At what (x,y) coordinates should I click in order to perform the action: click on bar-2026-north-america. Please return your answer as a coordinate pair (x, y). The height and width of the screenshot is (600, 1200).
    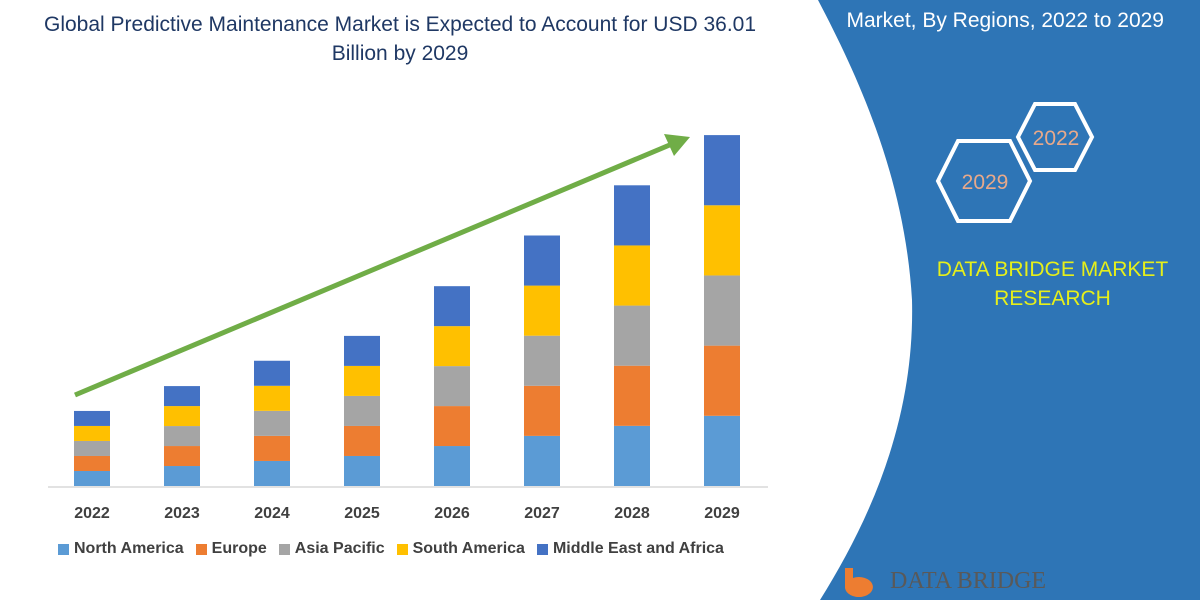
    Looking at the image, I should click on (452, 466).